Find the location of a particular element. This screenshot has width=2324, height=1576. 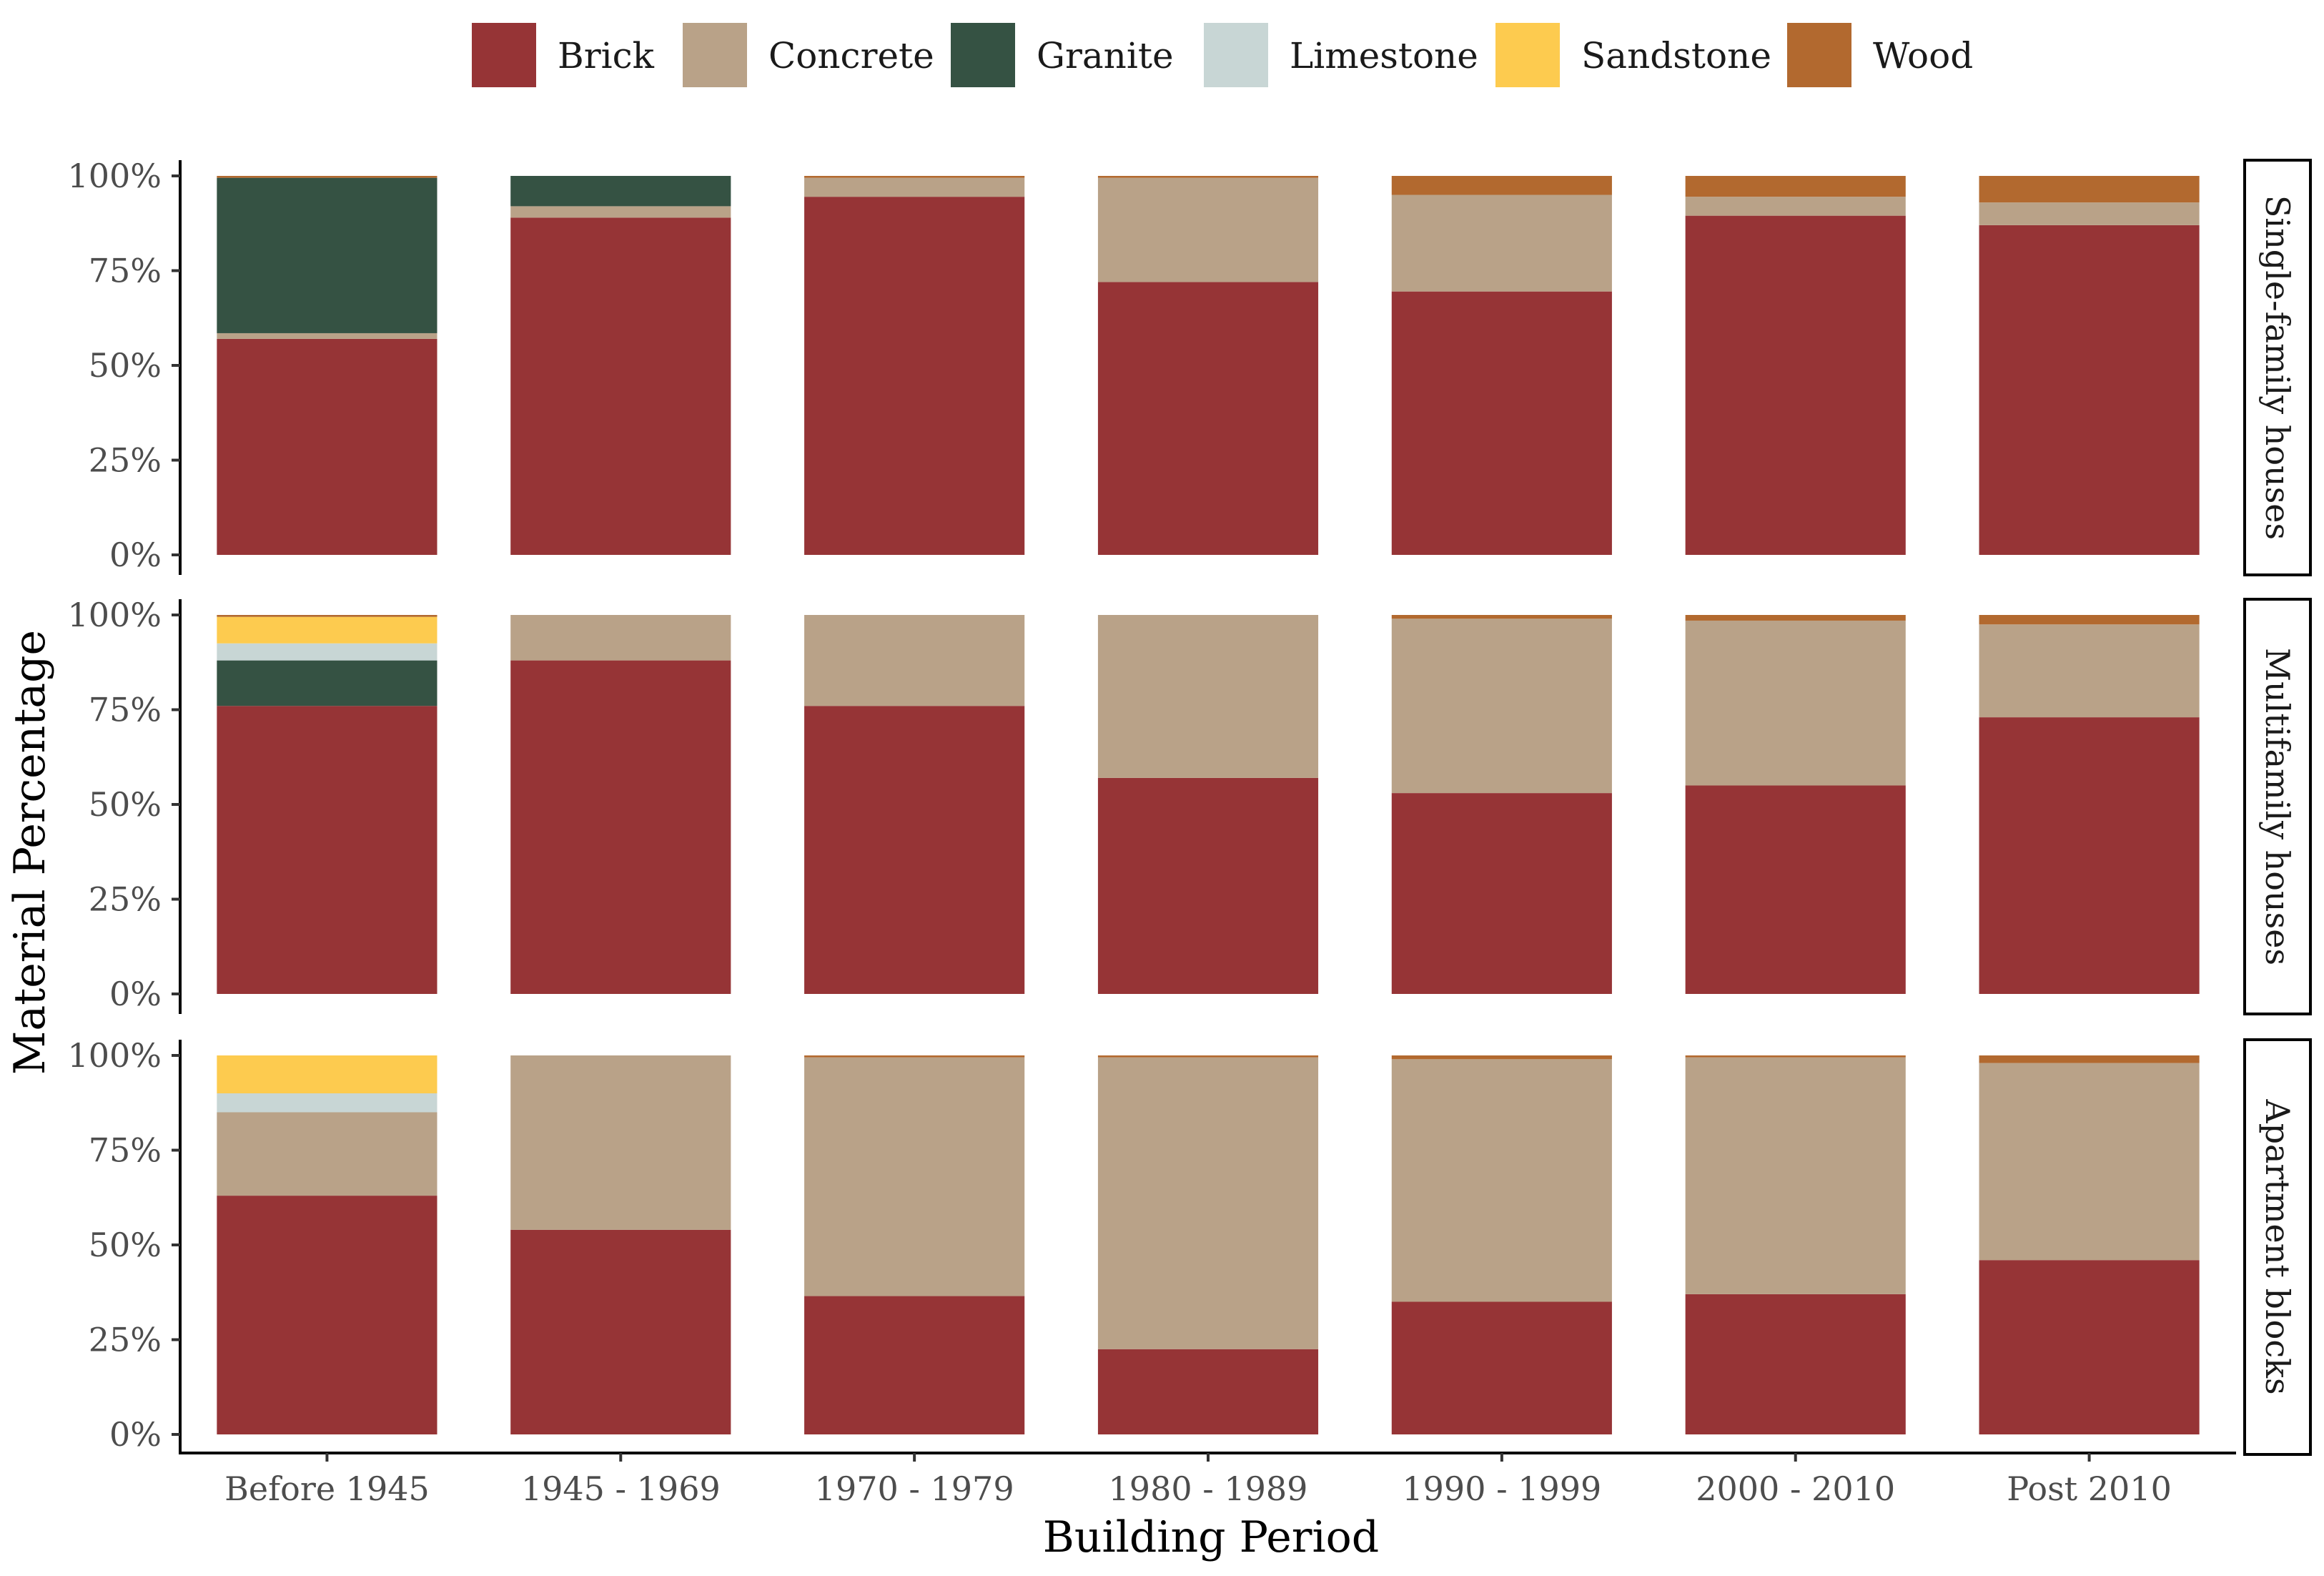

bar-single-family-houses-before-1945-concrete is located at coordinates (327, 336).